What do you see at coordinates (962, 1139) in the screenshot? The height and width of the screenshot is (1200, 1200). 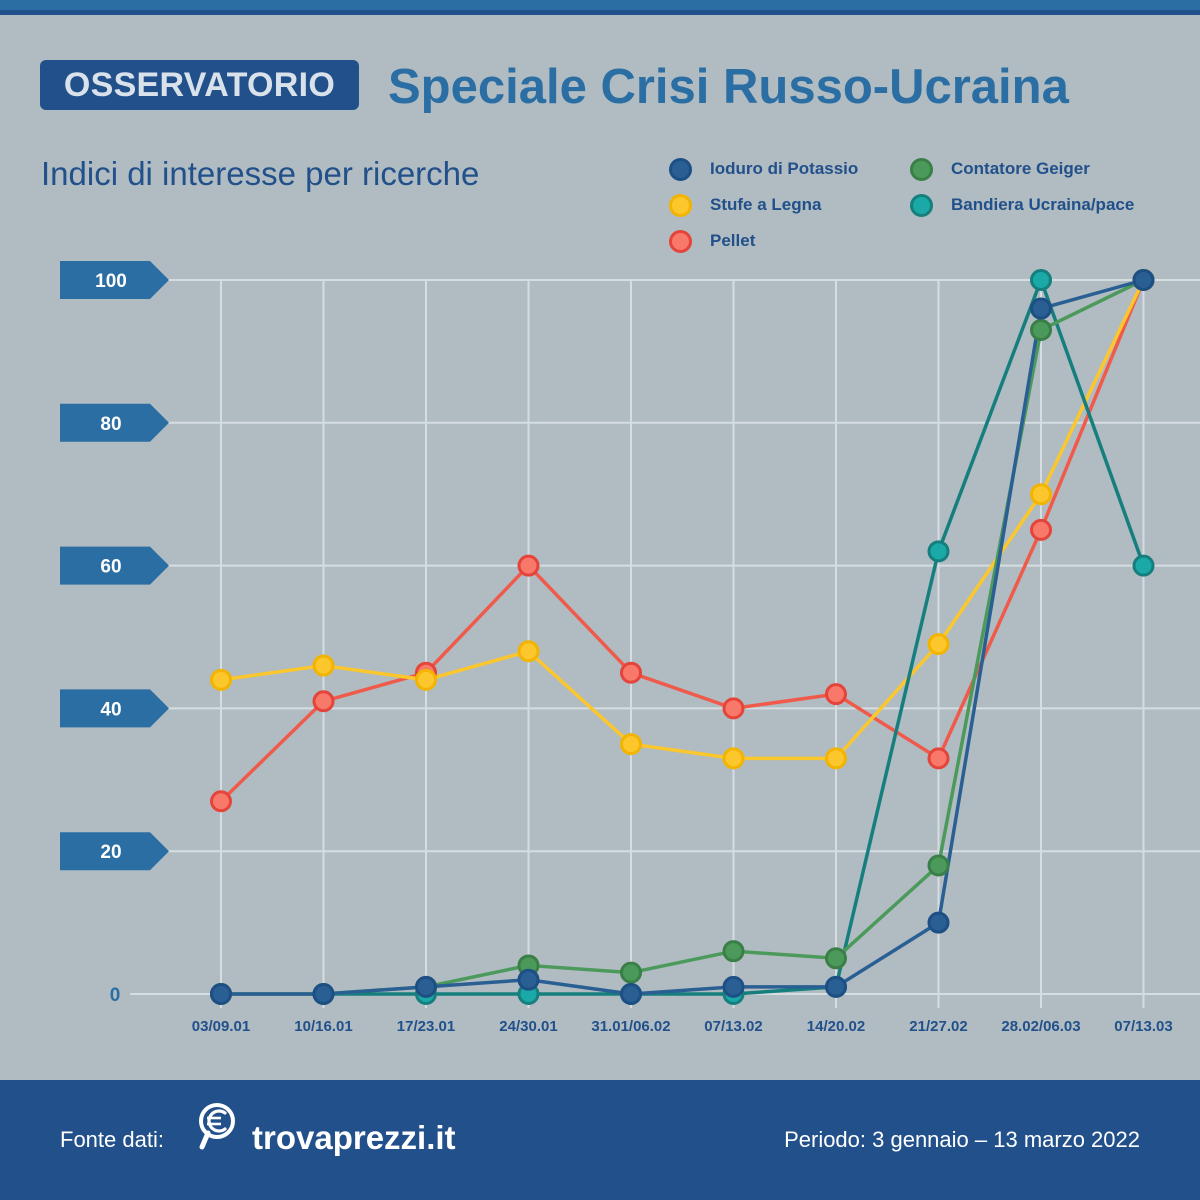 I see `period-label: Periodo: 3 gennaio – 13 marzo 2022` at bounding box center [962, 1139].